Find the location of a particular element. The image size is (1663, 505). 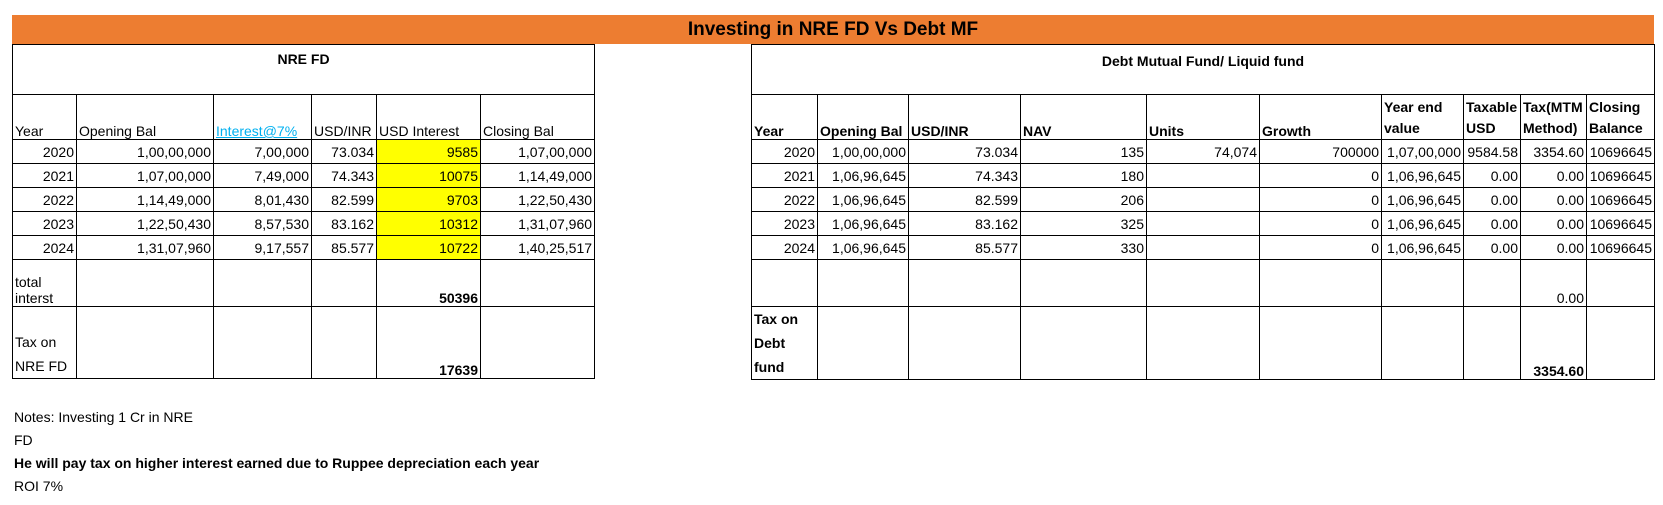

total-row: total interst 50396 is located at coordinates (304, 283).